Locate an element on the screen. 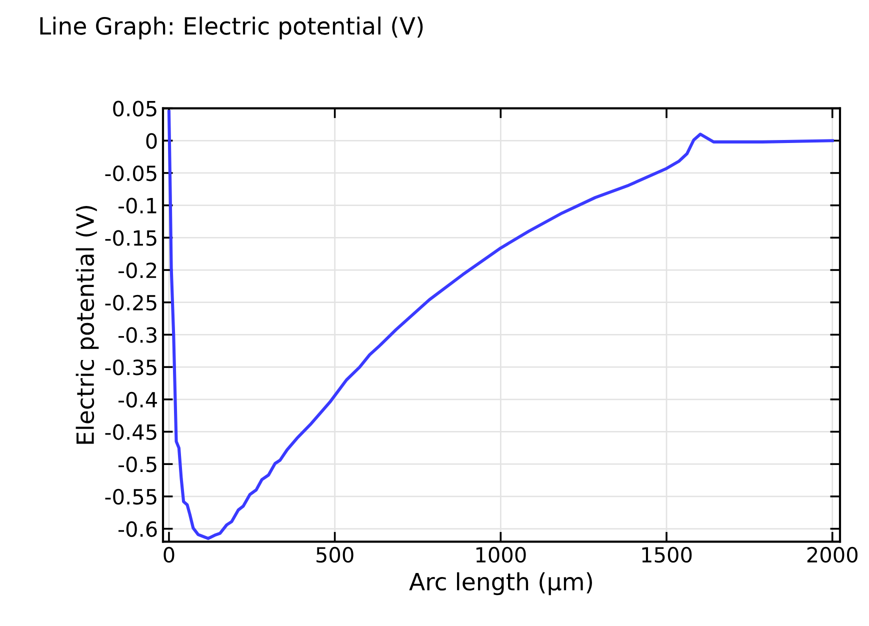  y-tick-label: -0.05 is located at coordinates (130, 173).